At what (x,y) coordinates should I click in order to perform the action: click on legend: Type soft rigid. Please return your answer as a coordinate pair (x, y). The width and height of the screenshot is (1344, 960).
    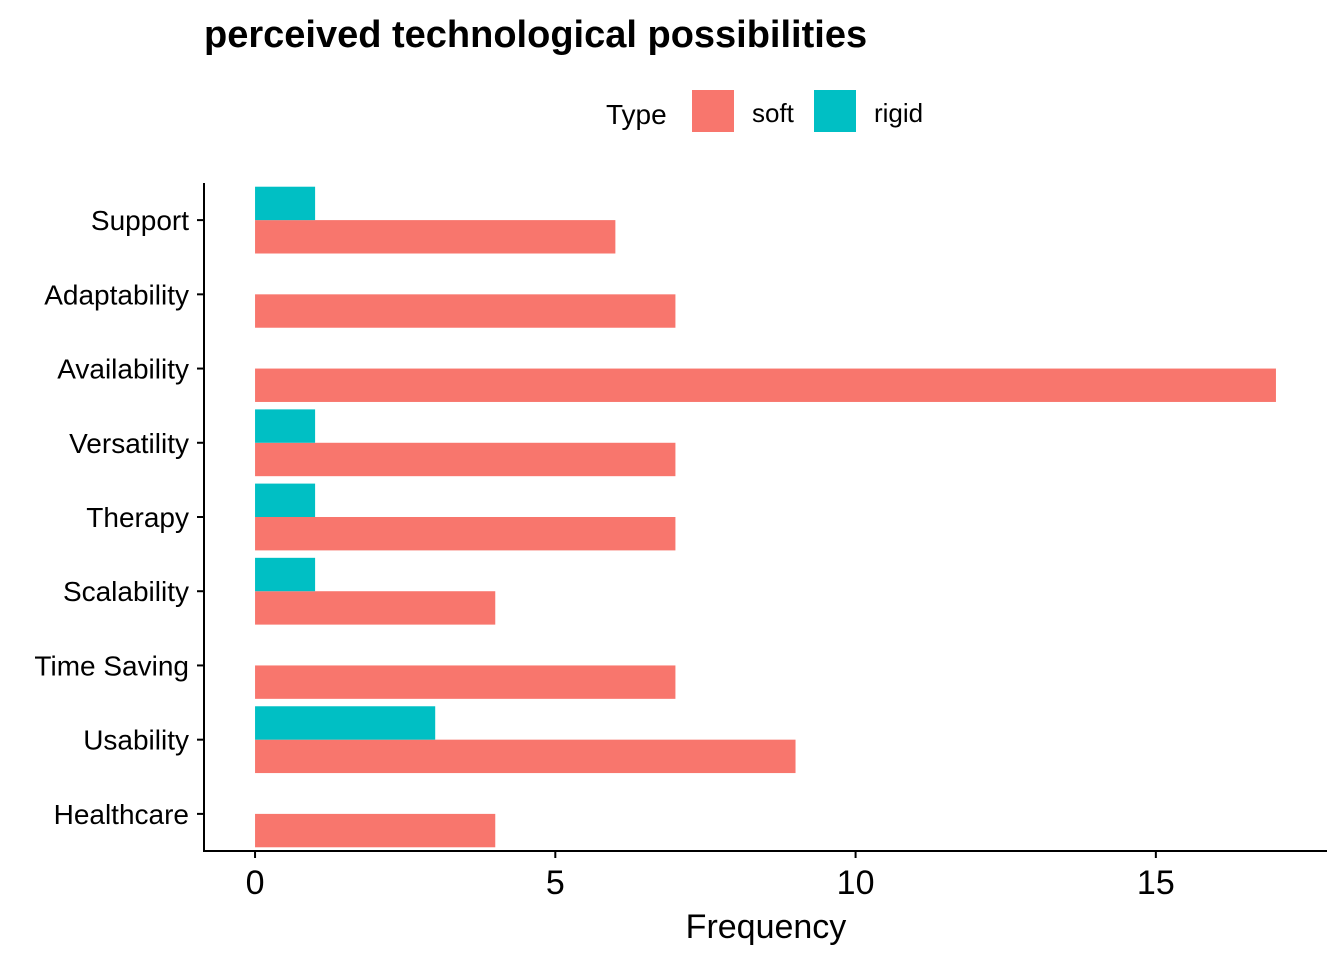
    Looking at the image, I should click on (764, 111).